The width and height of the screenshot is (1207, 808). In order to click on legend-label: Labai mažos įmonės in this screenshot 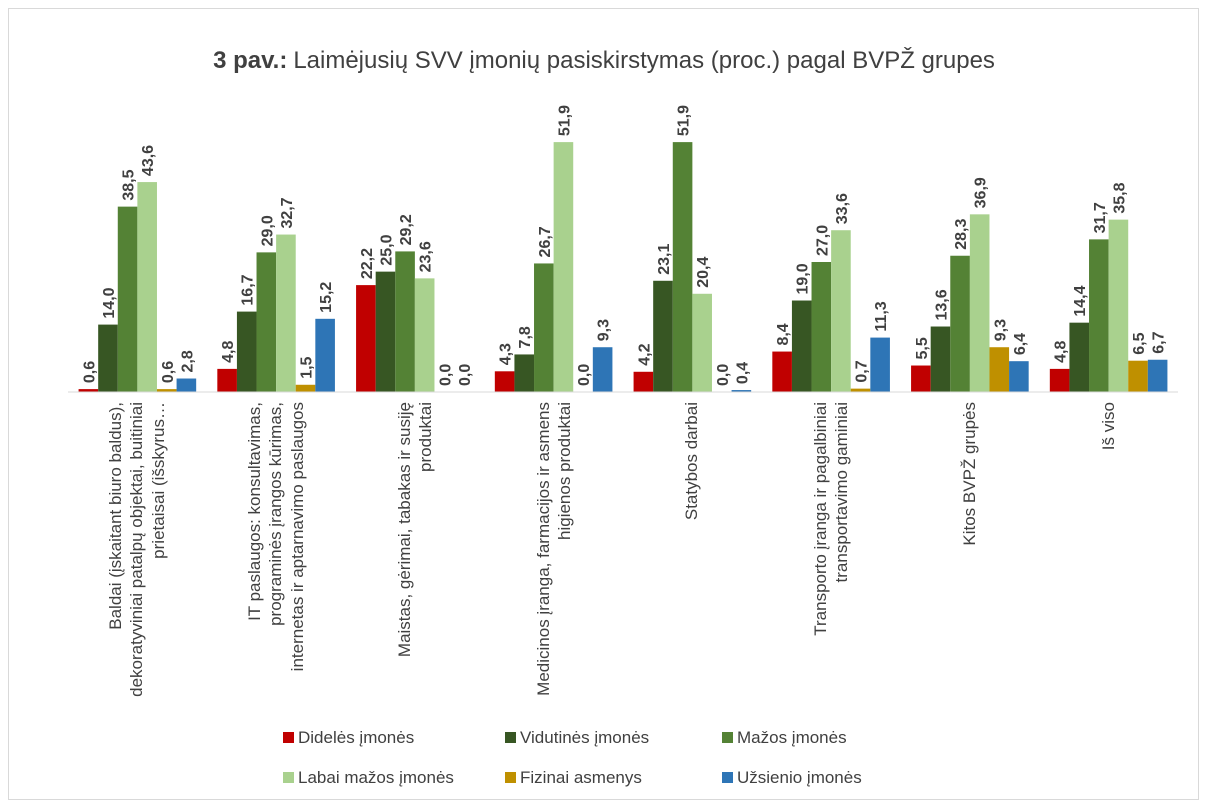, I will do `click(376, 777)`.